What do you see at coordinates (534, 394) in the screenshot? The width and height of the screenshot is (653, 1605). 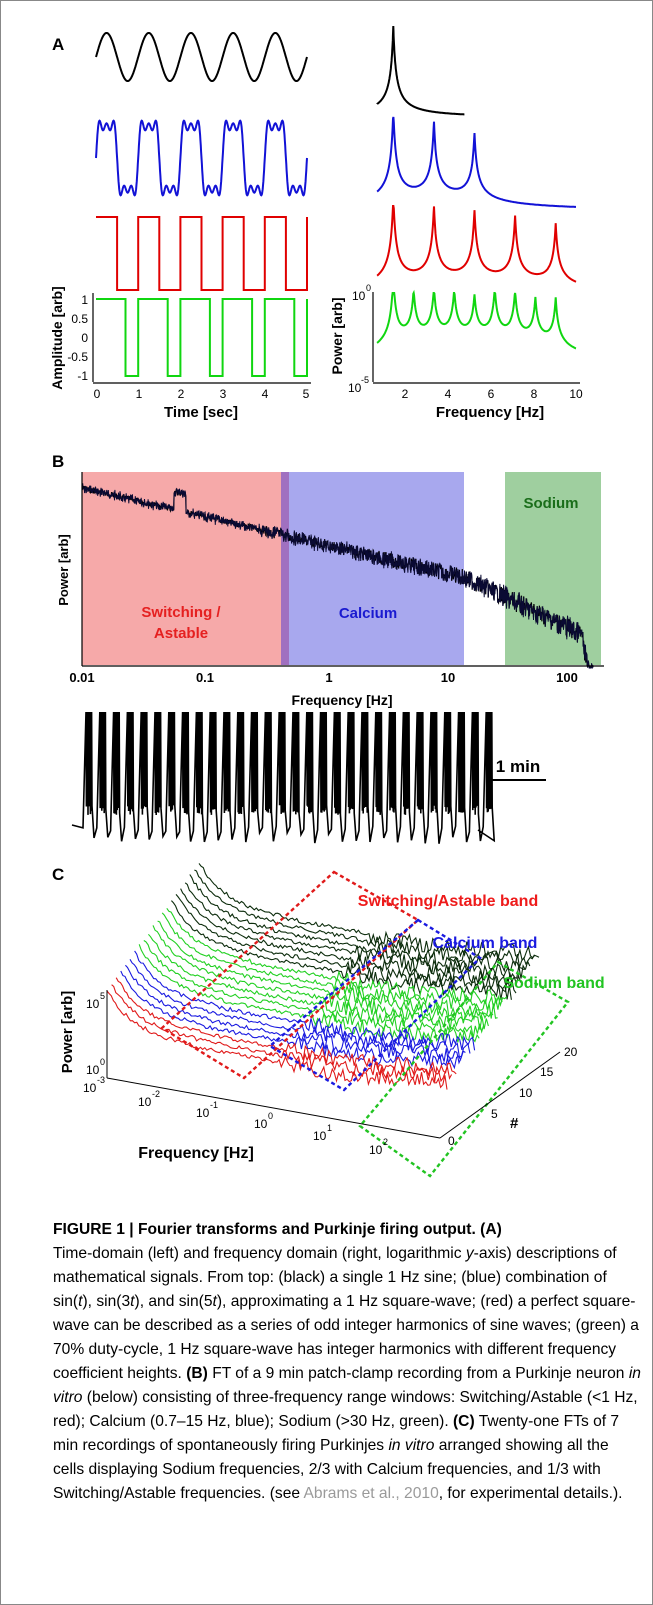 I see `freq-tick: 8` at bounding box center [534, 394].